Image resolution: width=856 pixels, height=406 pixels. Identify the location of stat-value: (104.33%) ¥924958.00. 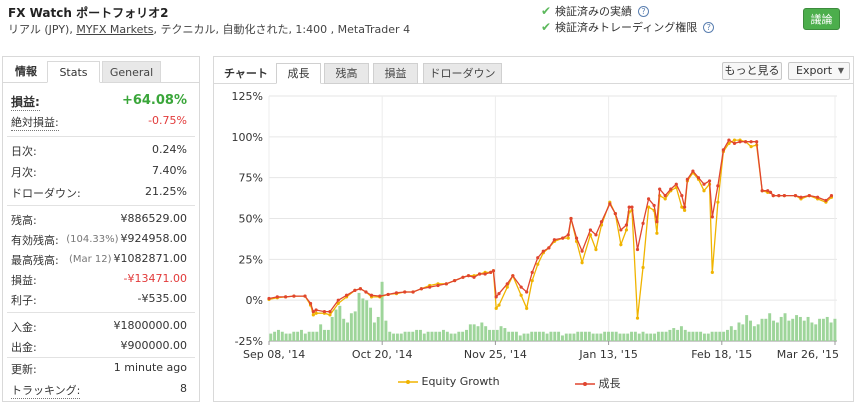
(126, 238).